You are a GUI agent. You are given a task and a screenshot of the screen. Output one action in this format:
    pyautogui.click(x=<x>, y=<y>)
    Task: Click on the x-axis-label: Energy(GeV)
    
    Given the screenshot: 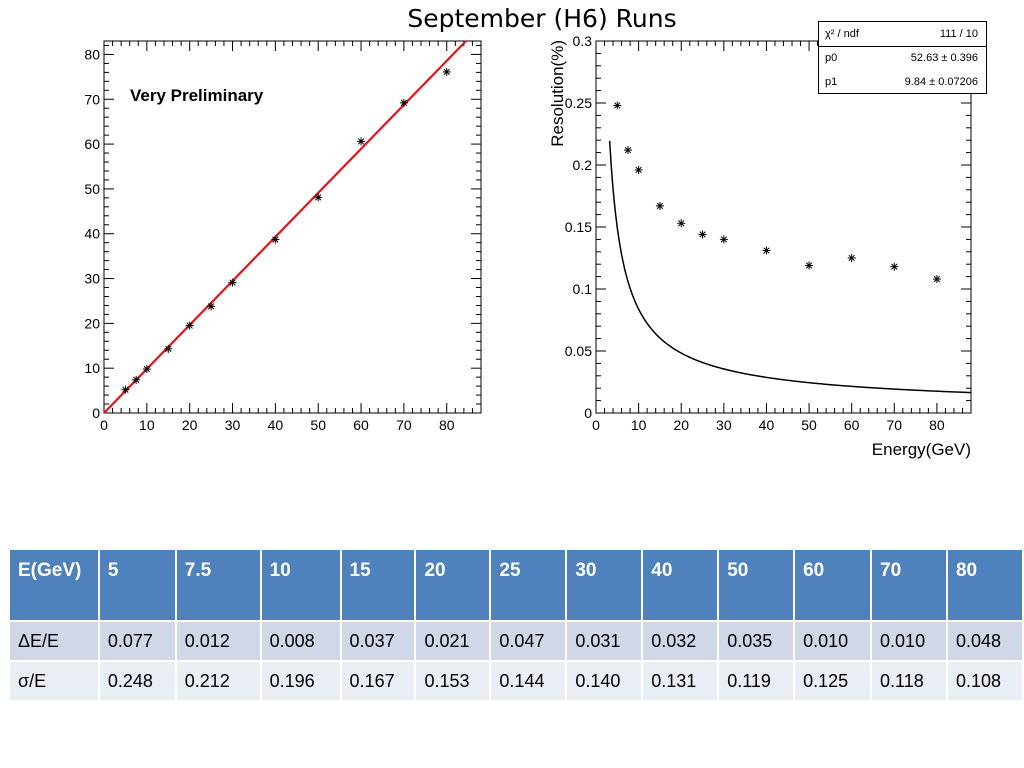 What is the action you would take?
    pyautogui.click(x=921, y=449)
    